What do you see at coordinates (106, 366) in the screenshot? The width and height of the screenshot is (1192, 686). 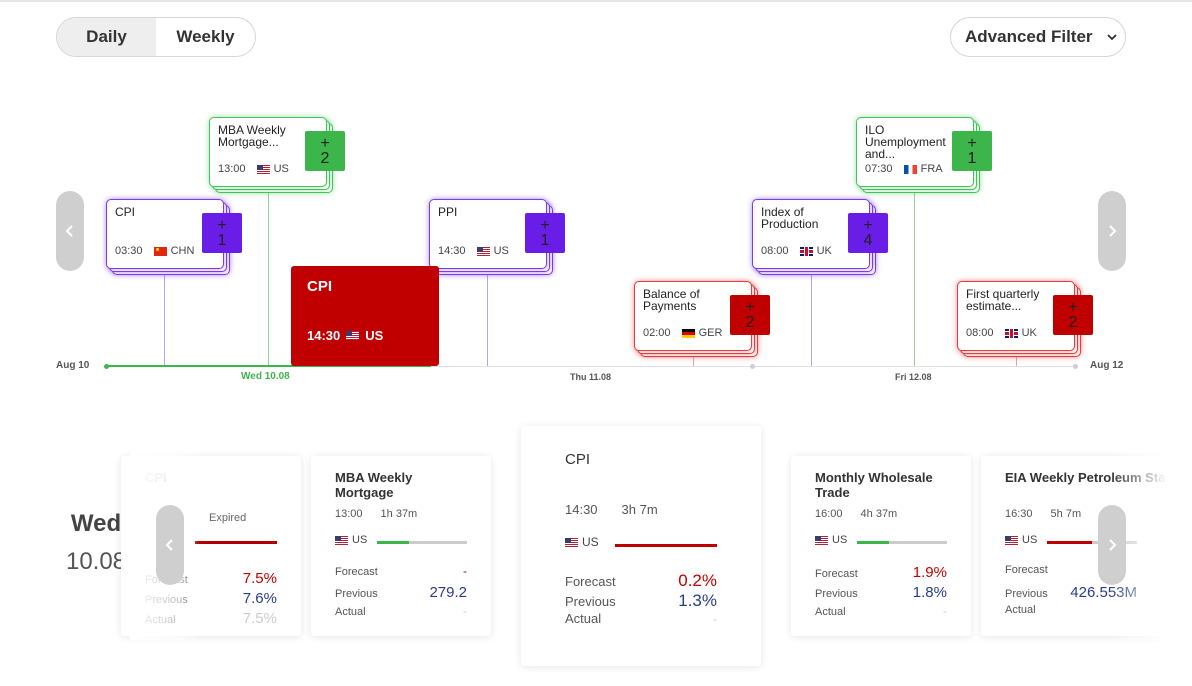 I see `axis-start-dot` at bounding box center [106, 366].